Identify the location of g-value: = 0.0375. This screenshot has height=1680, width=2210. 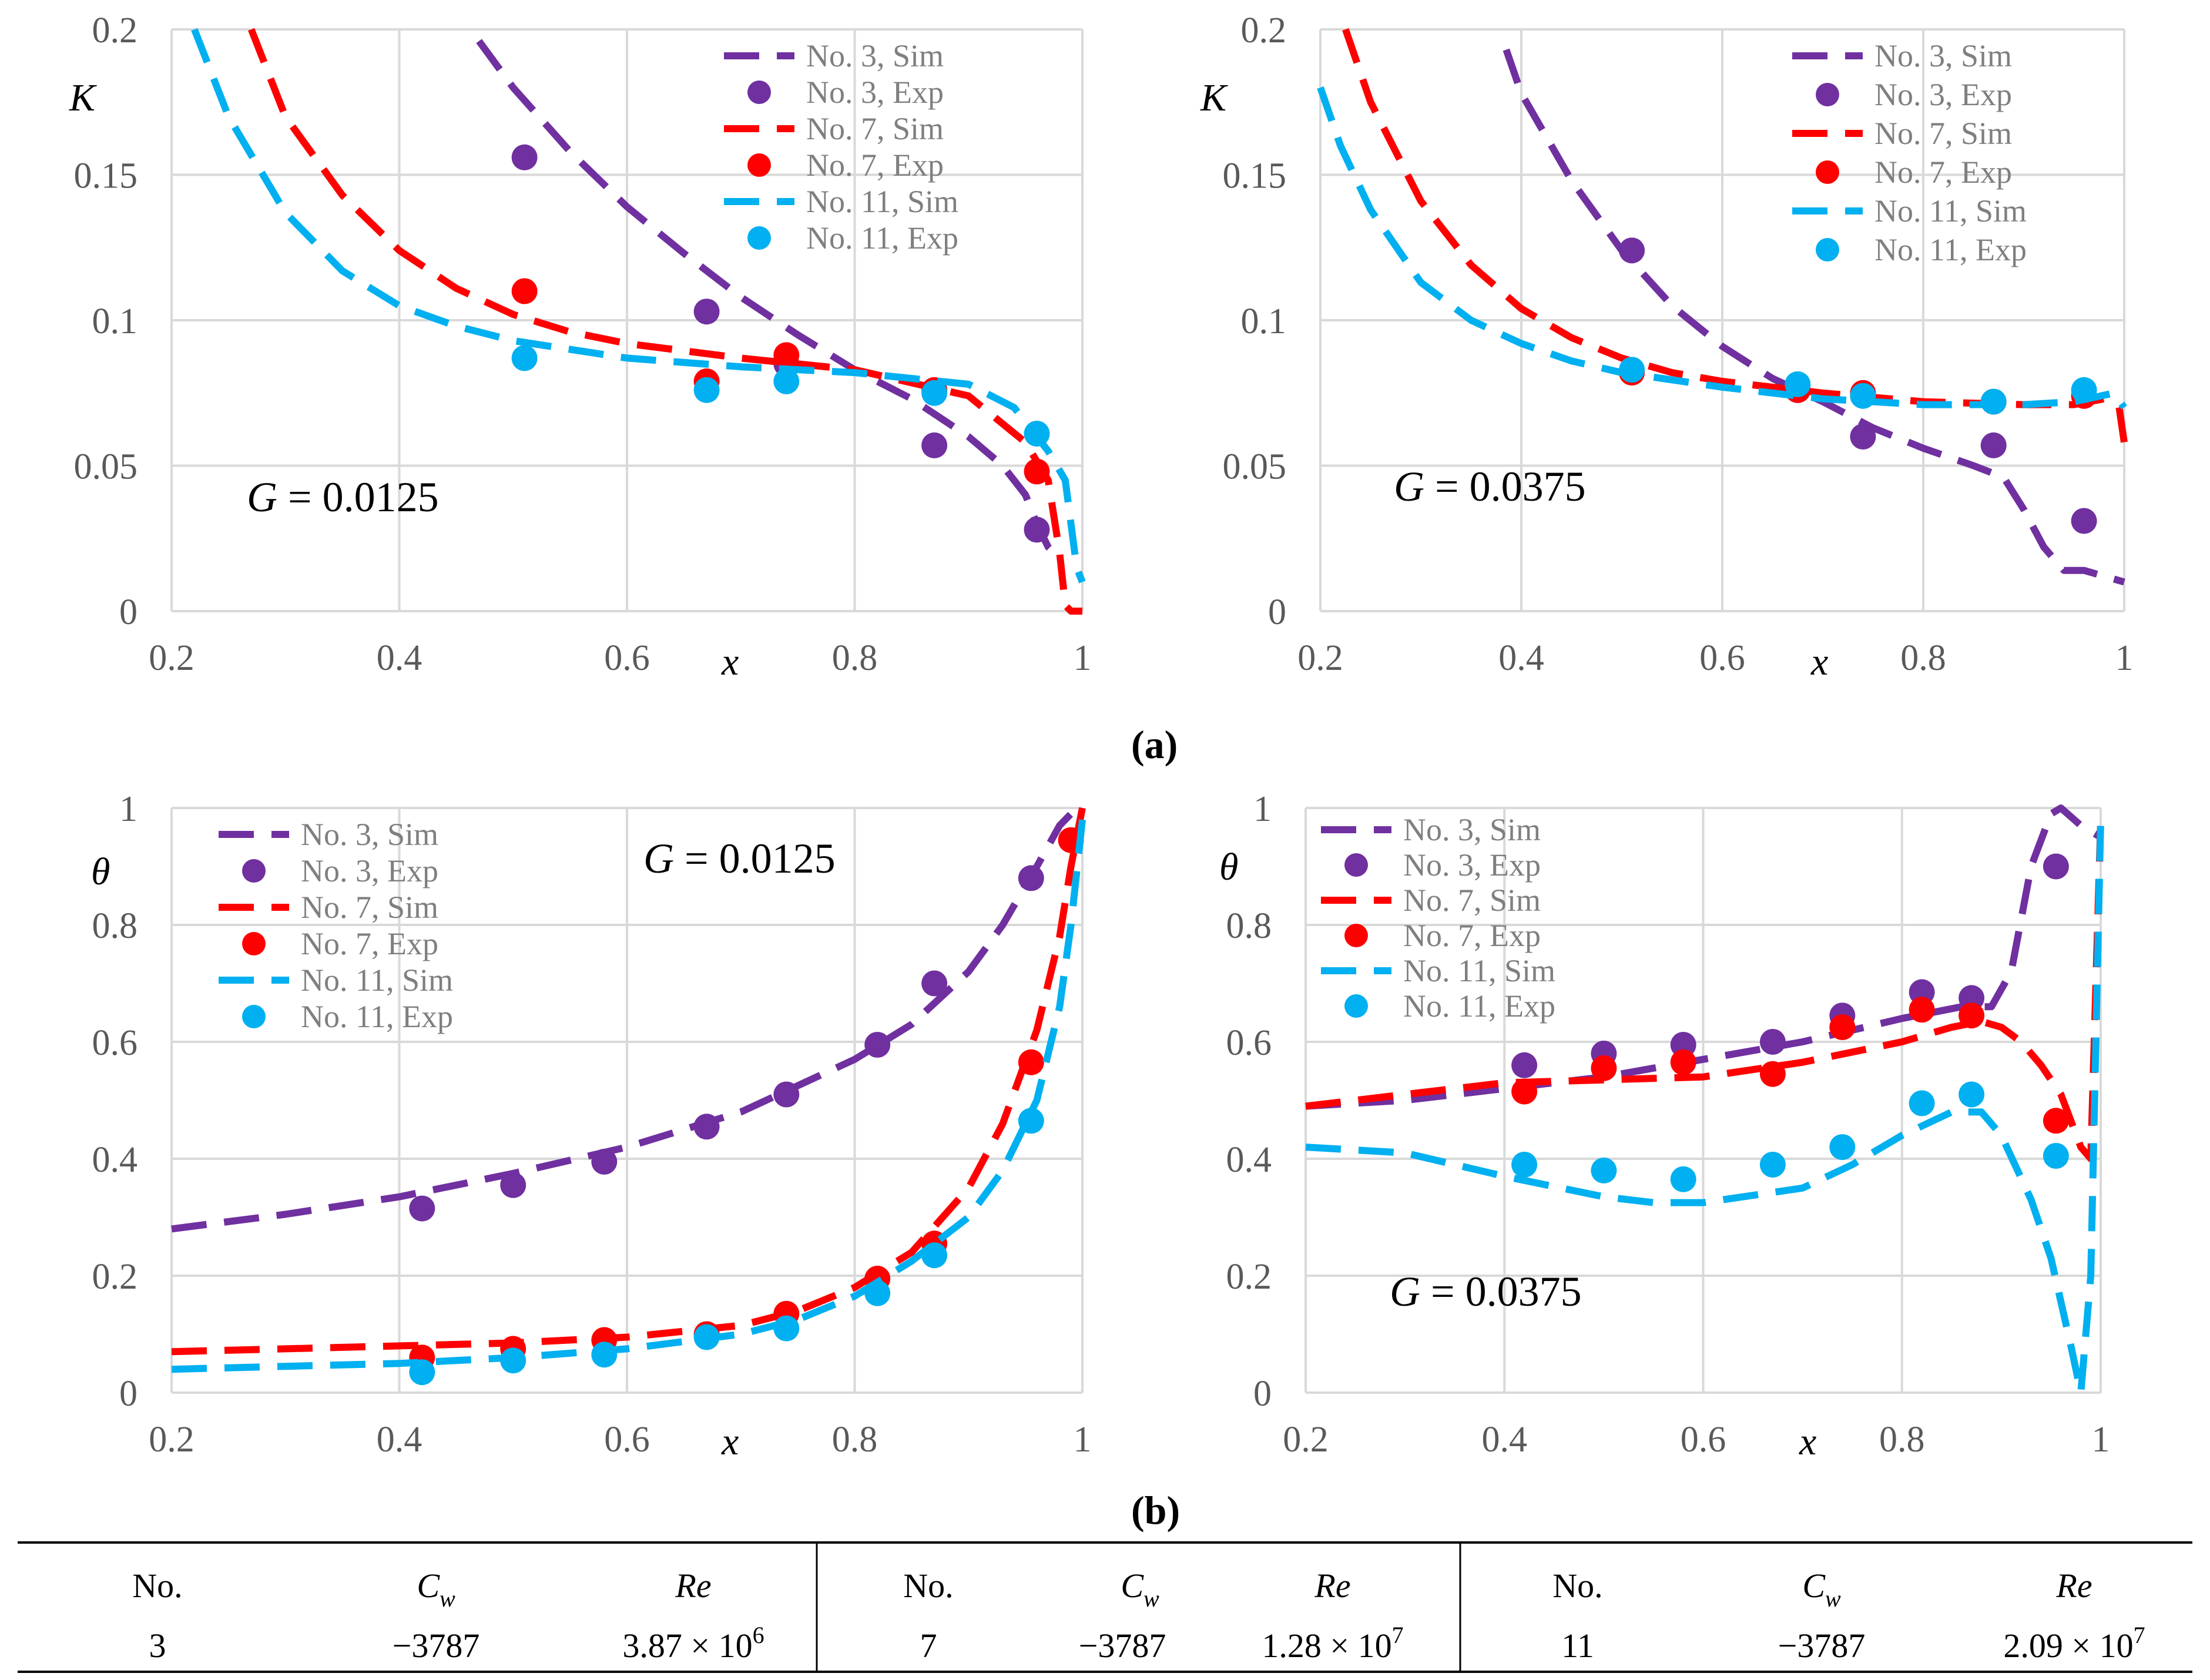
(1501, 1291).